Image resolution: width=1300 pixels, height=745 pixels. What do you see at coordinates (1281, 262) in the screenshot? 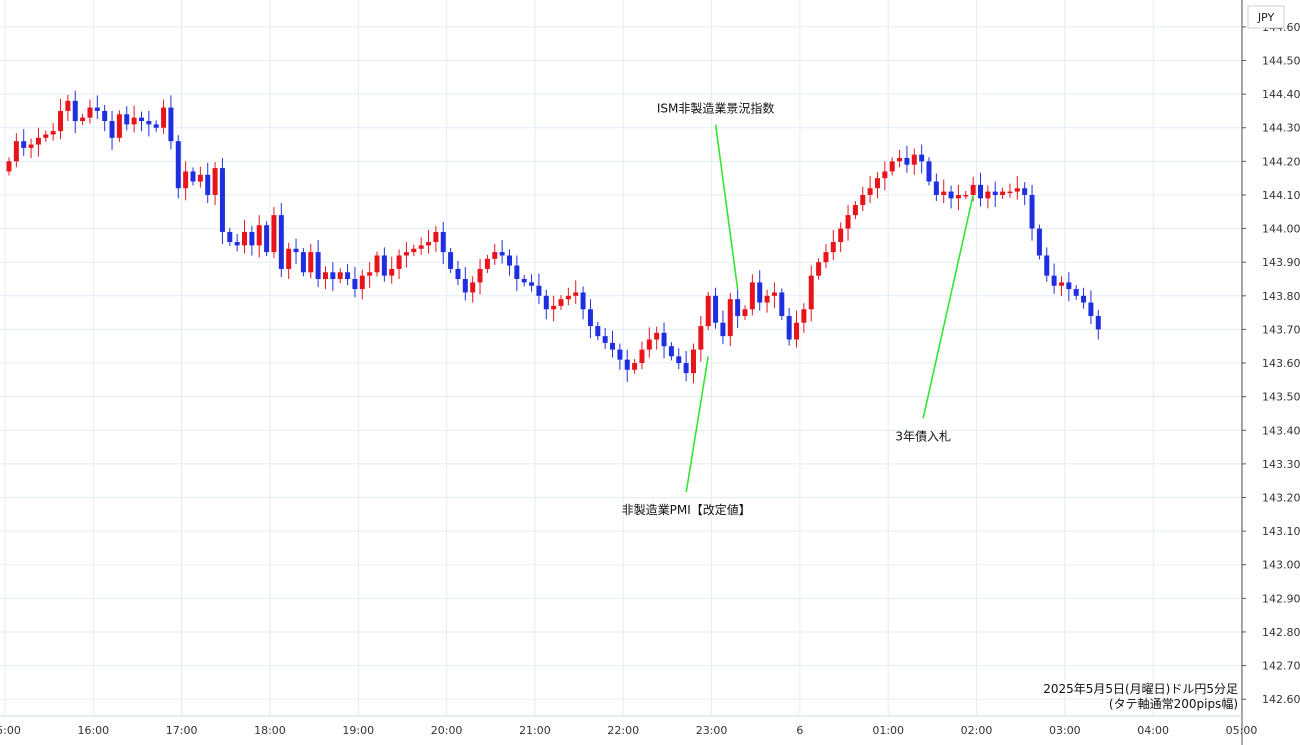
I see `price-tick-label: 143.900` at bounding box center [1281, 262].